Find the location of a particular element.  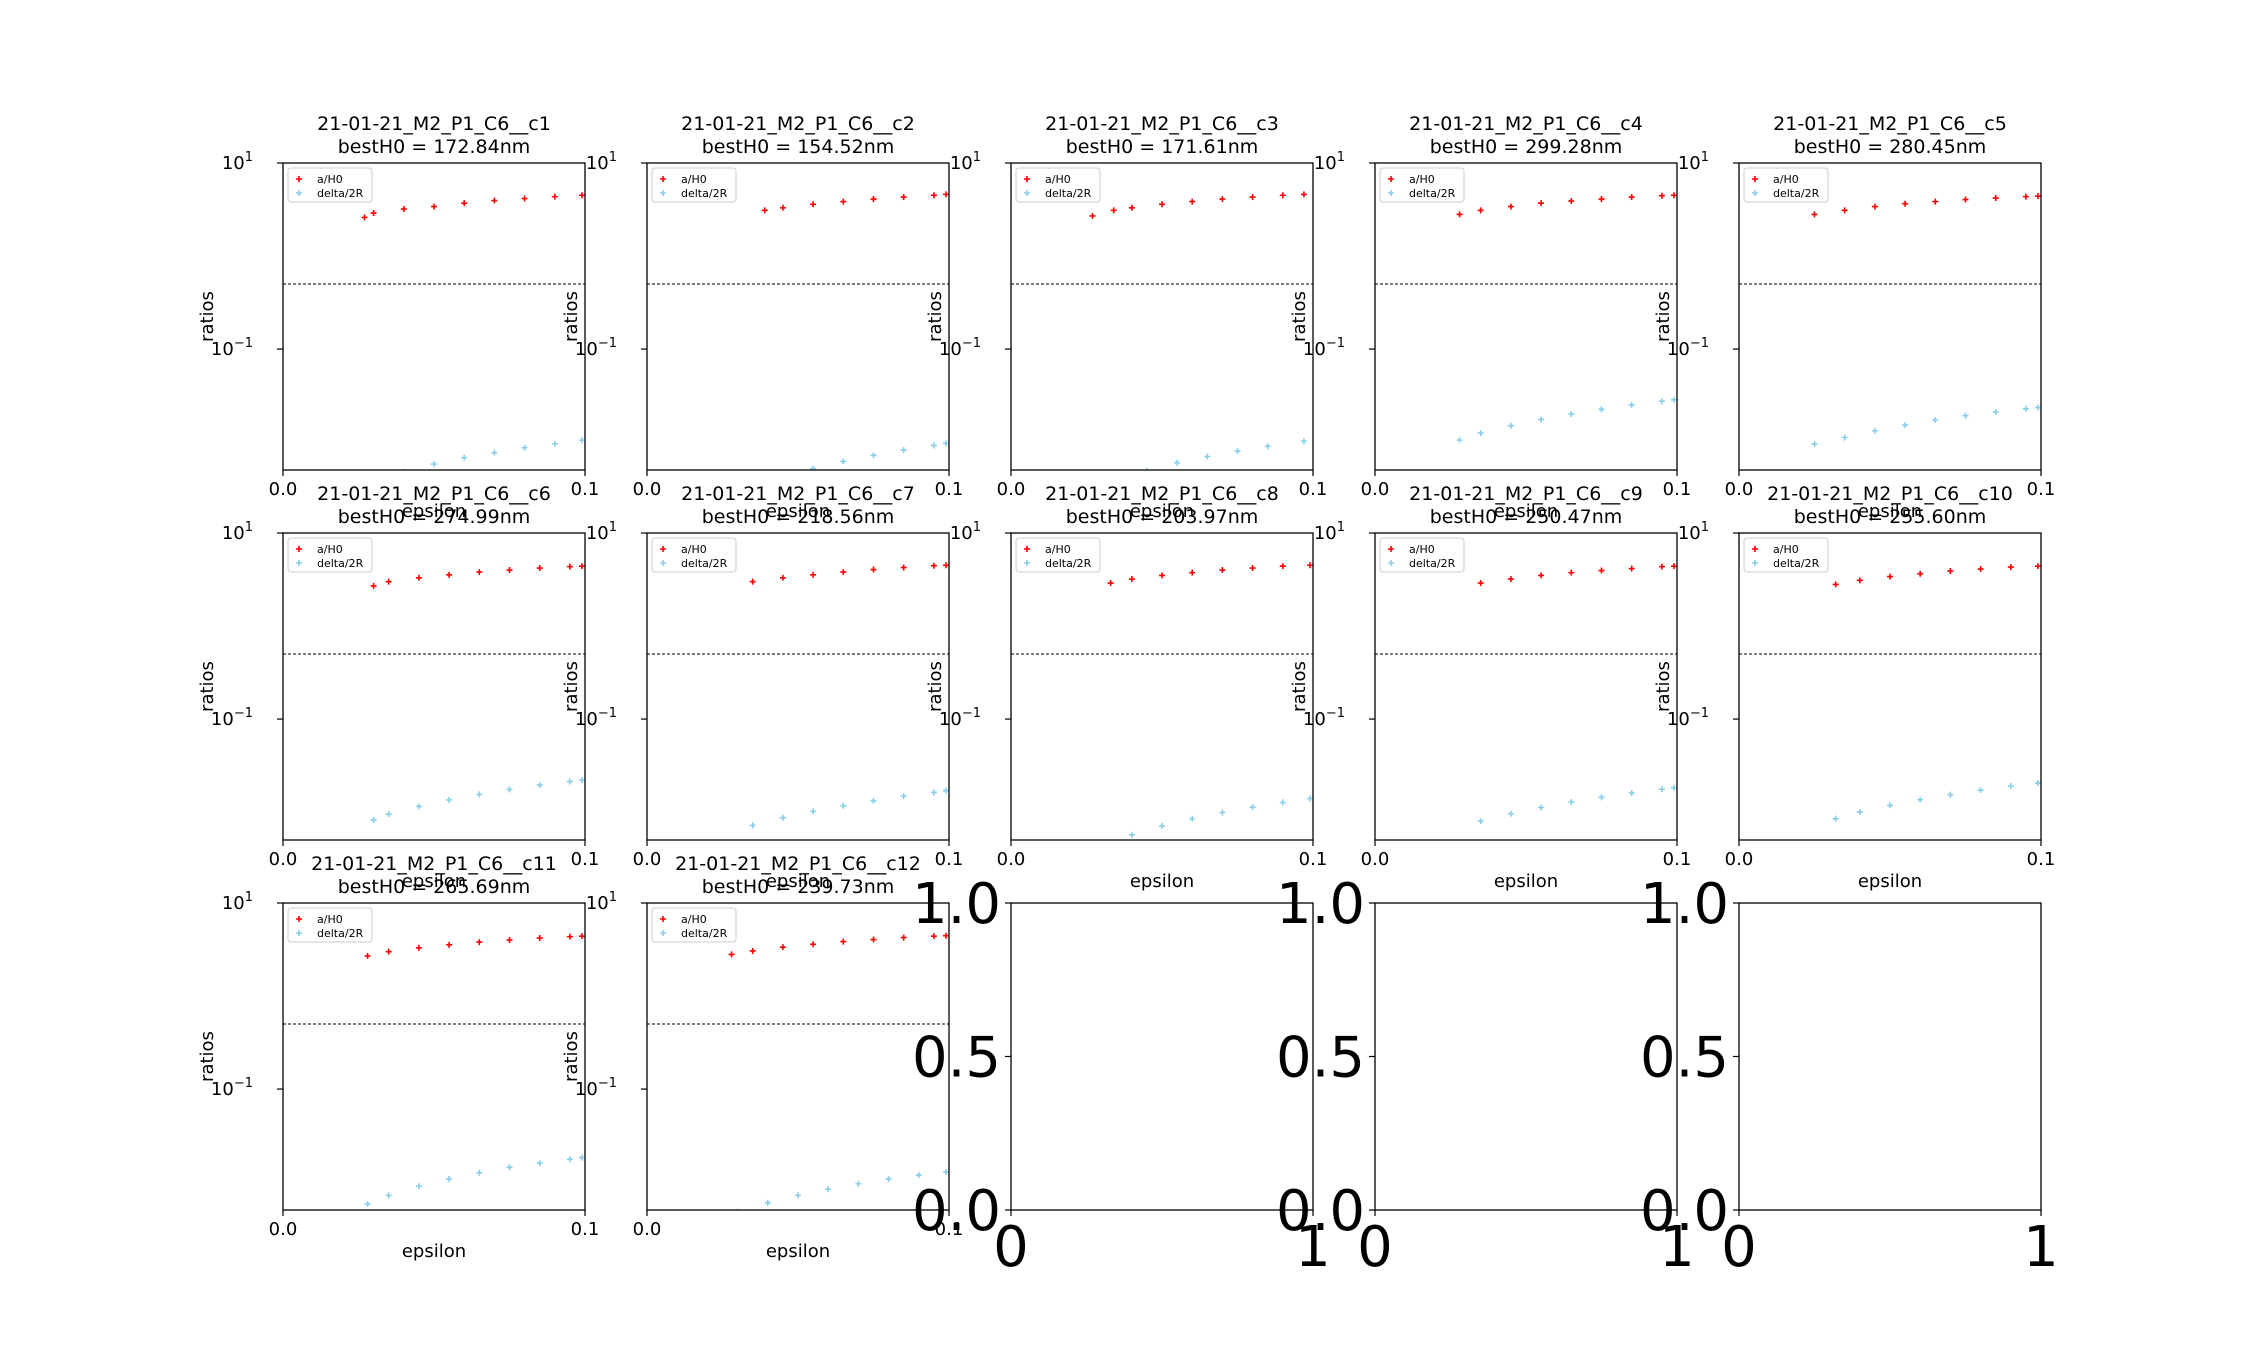

subplot-title: 21-01-21_M2_P1_C6__c8 is located at coordinates (1162, 494).